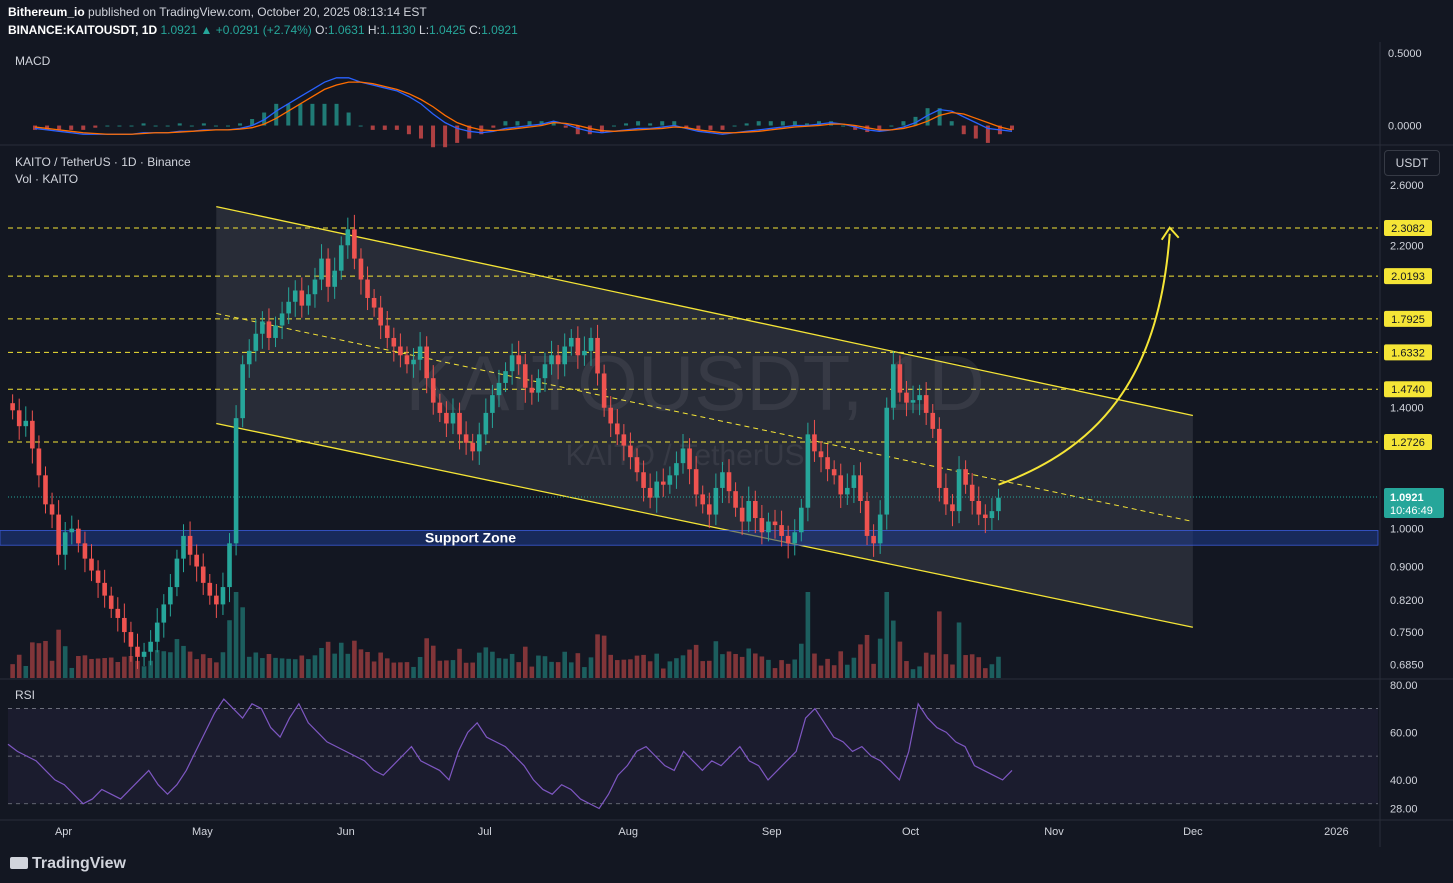 This screenshot has height=883, width=1453. I want to click on brand-name: TradingView, so click(79, 863).